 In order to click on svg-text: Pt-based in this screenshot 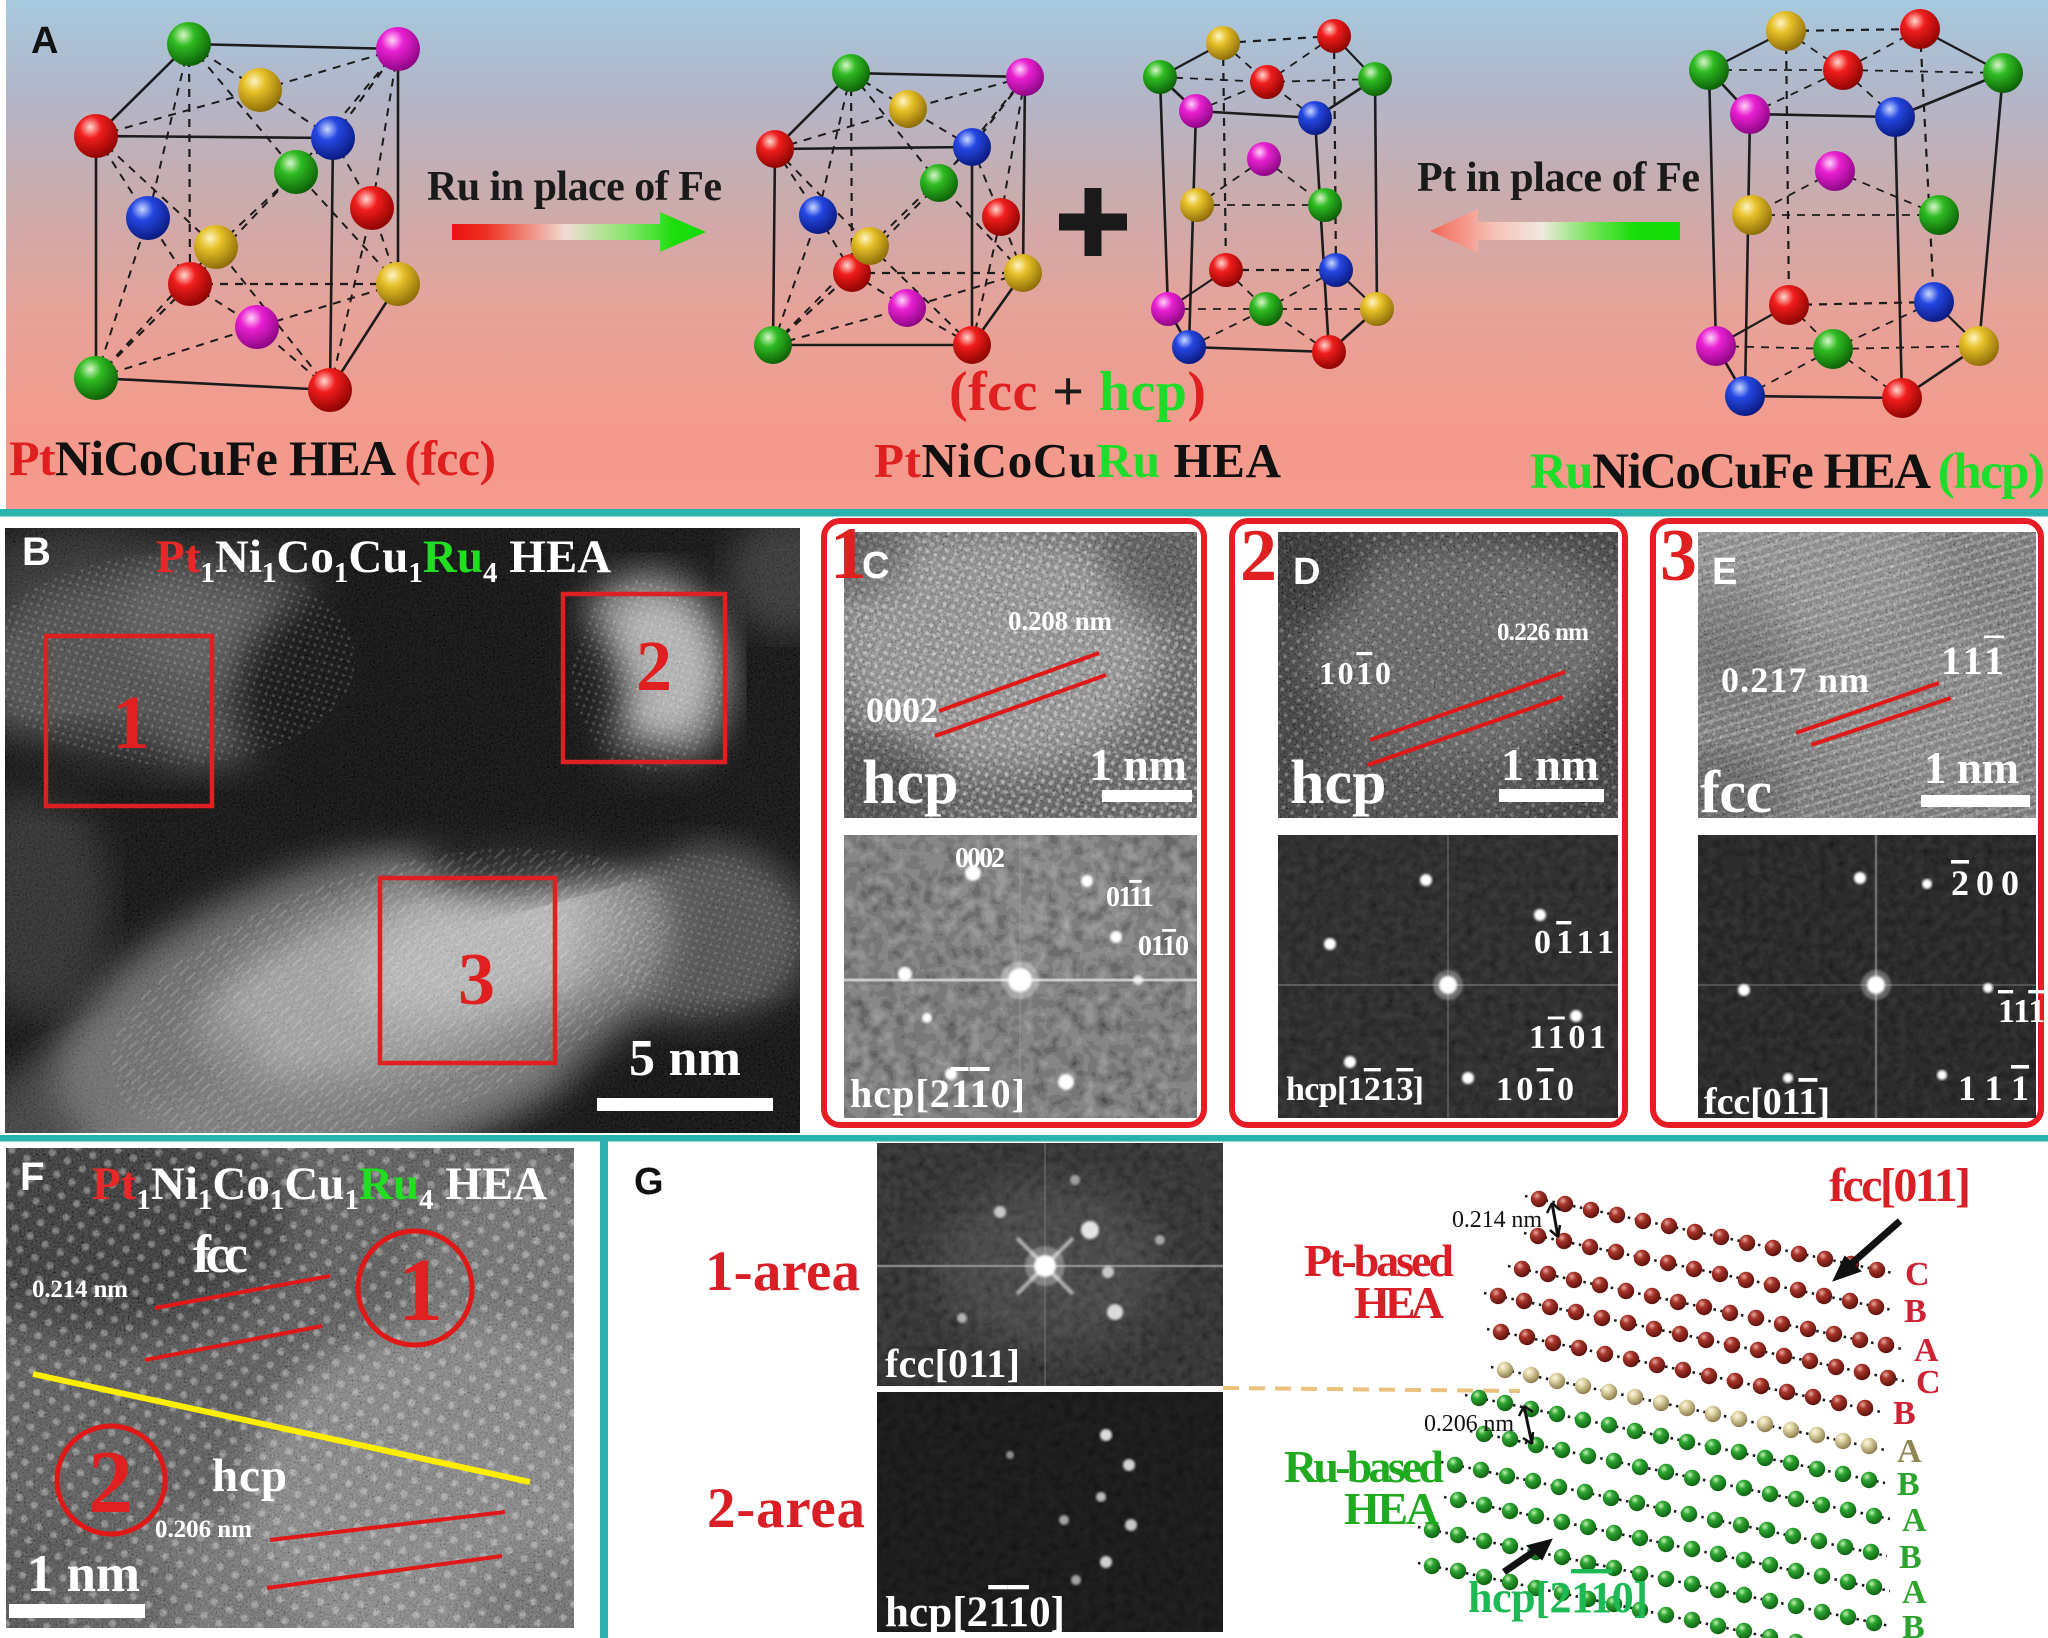, I will do `click(1379, 1260)`.